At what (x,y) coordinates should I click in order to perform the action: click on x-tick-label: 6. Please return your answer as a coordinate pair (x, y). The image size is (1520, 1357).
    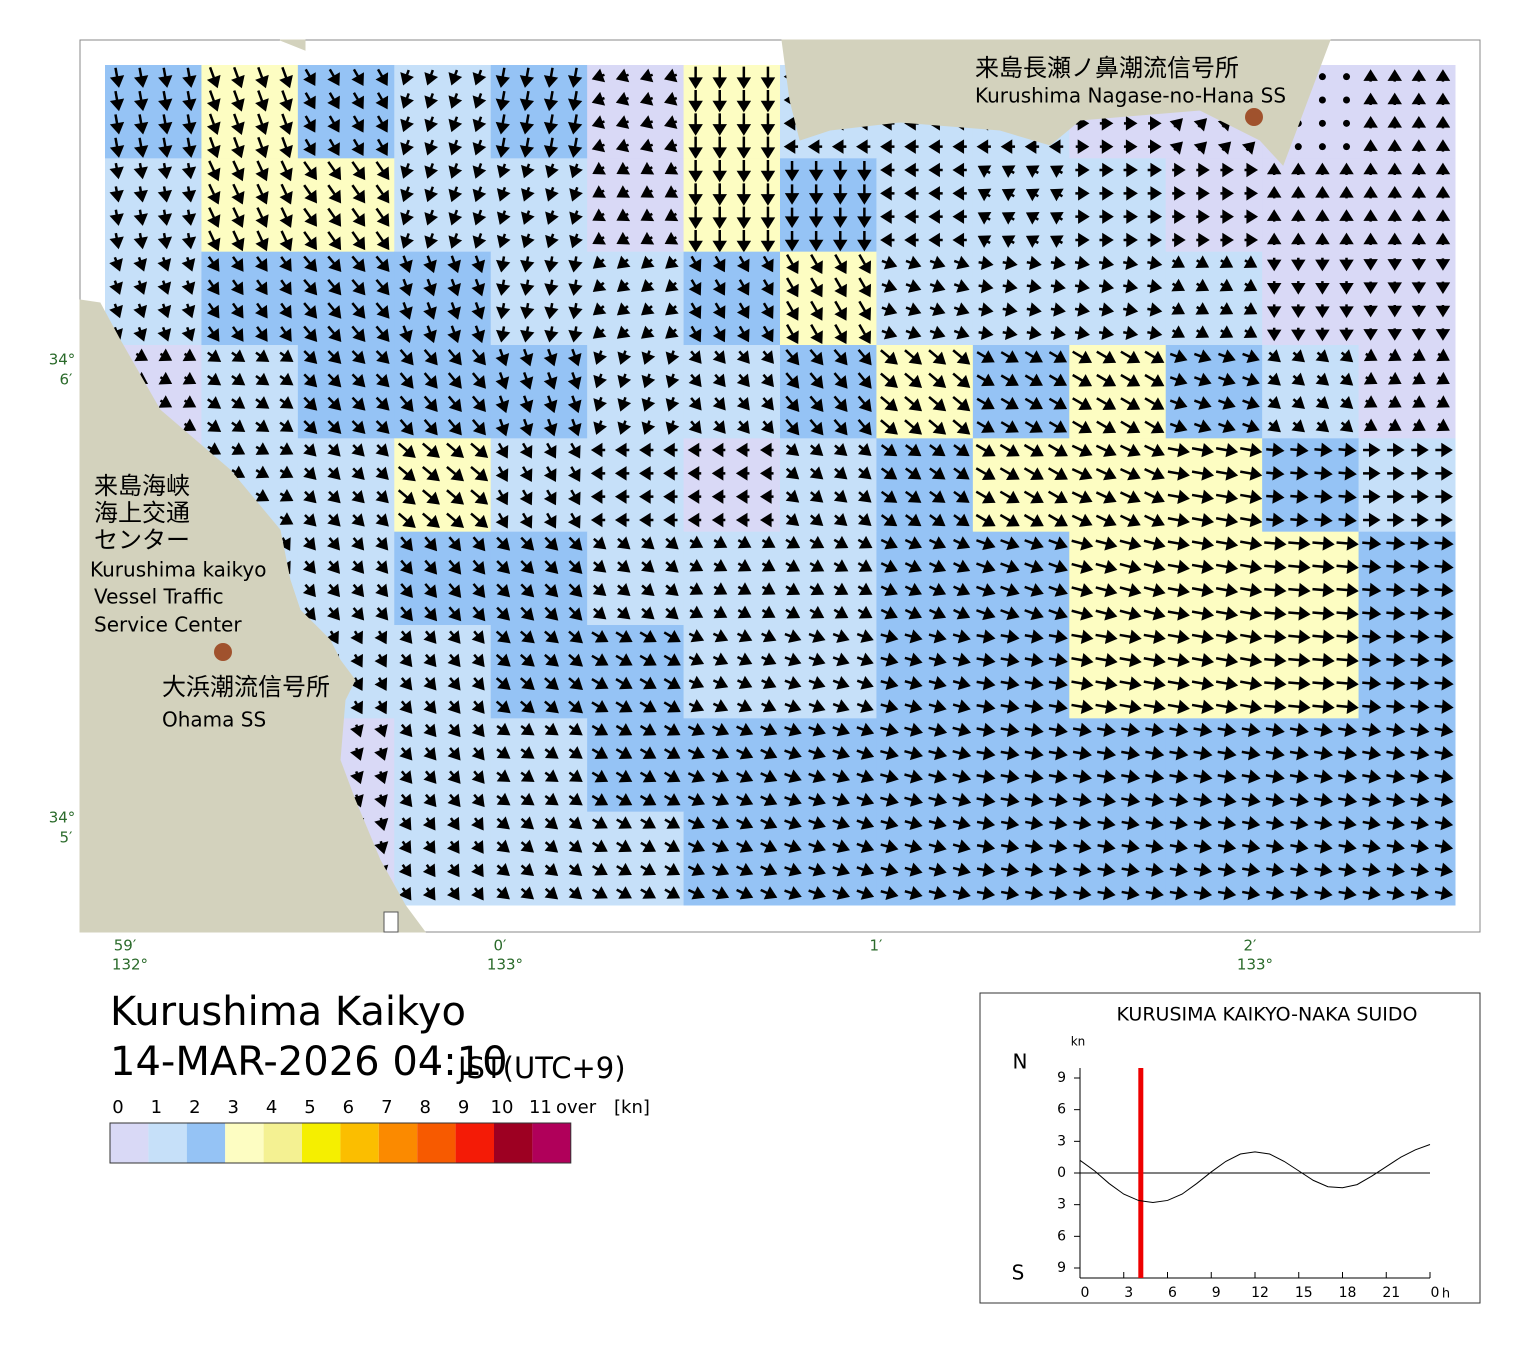
    Looking at the image, I should click on (1172, 1293).